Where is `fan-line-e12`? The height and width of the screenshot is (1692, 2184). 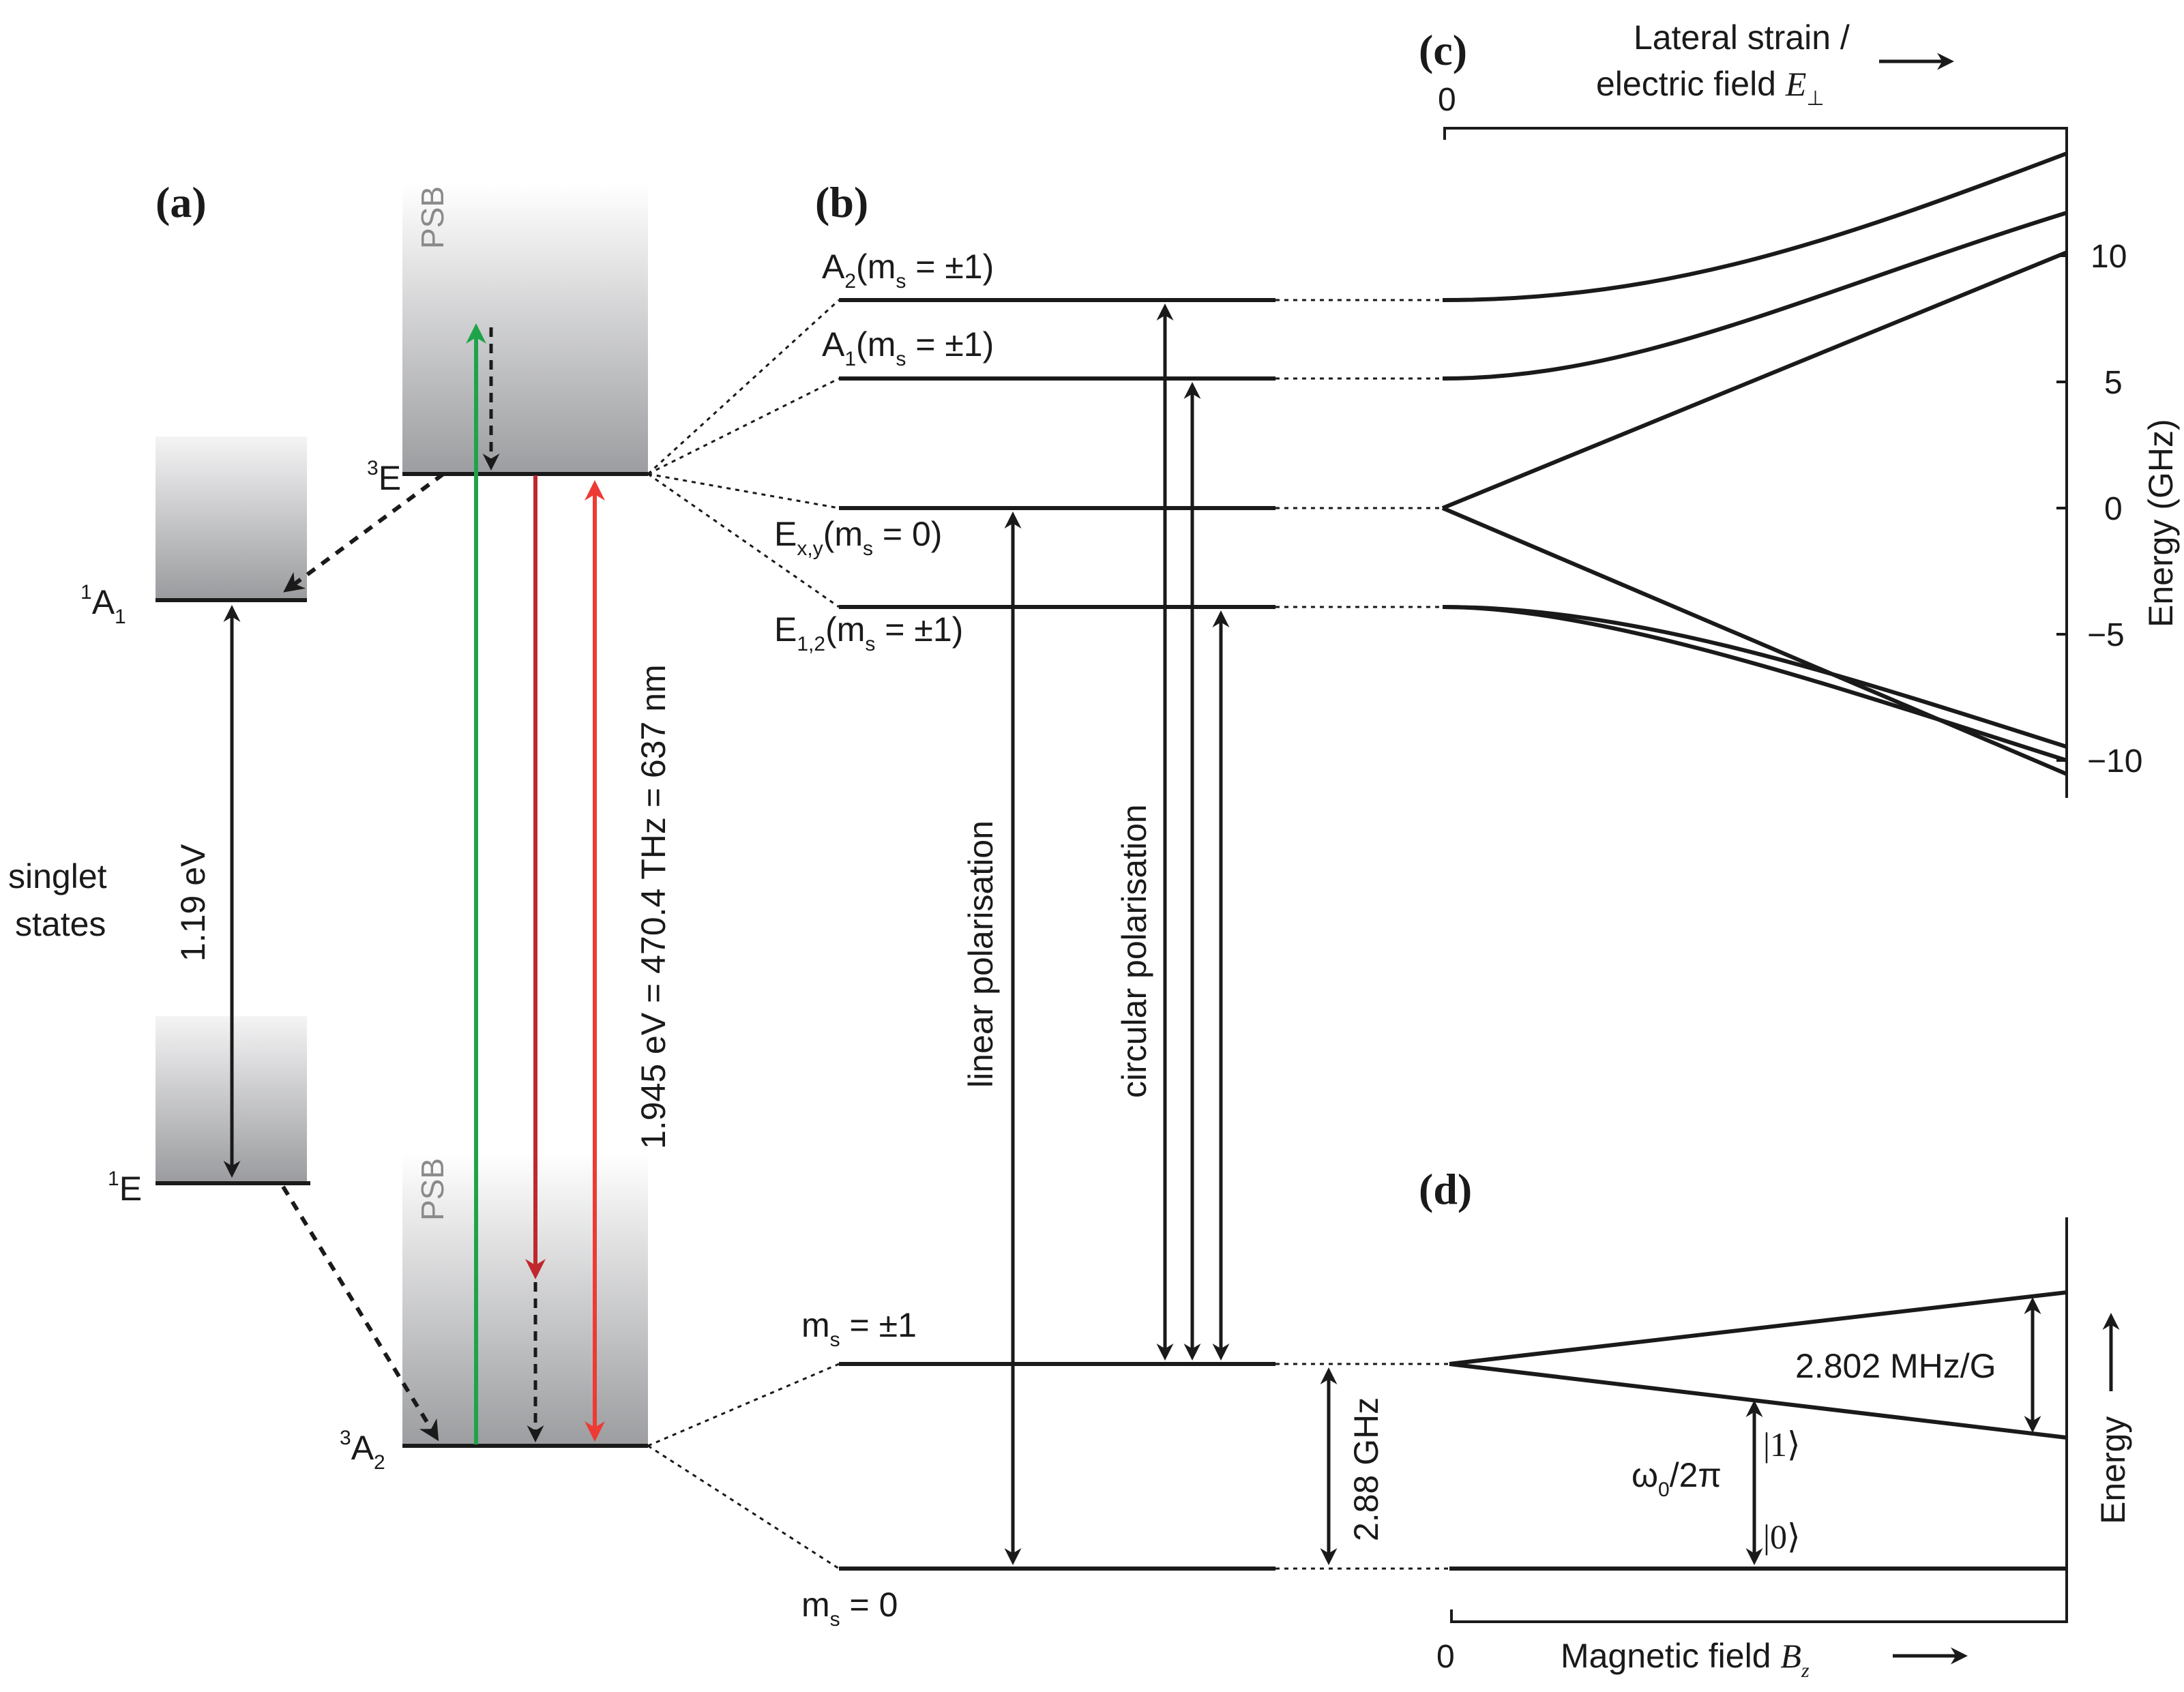
fan-line-e12 is located at coordinates (743, 540).